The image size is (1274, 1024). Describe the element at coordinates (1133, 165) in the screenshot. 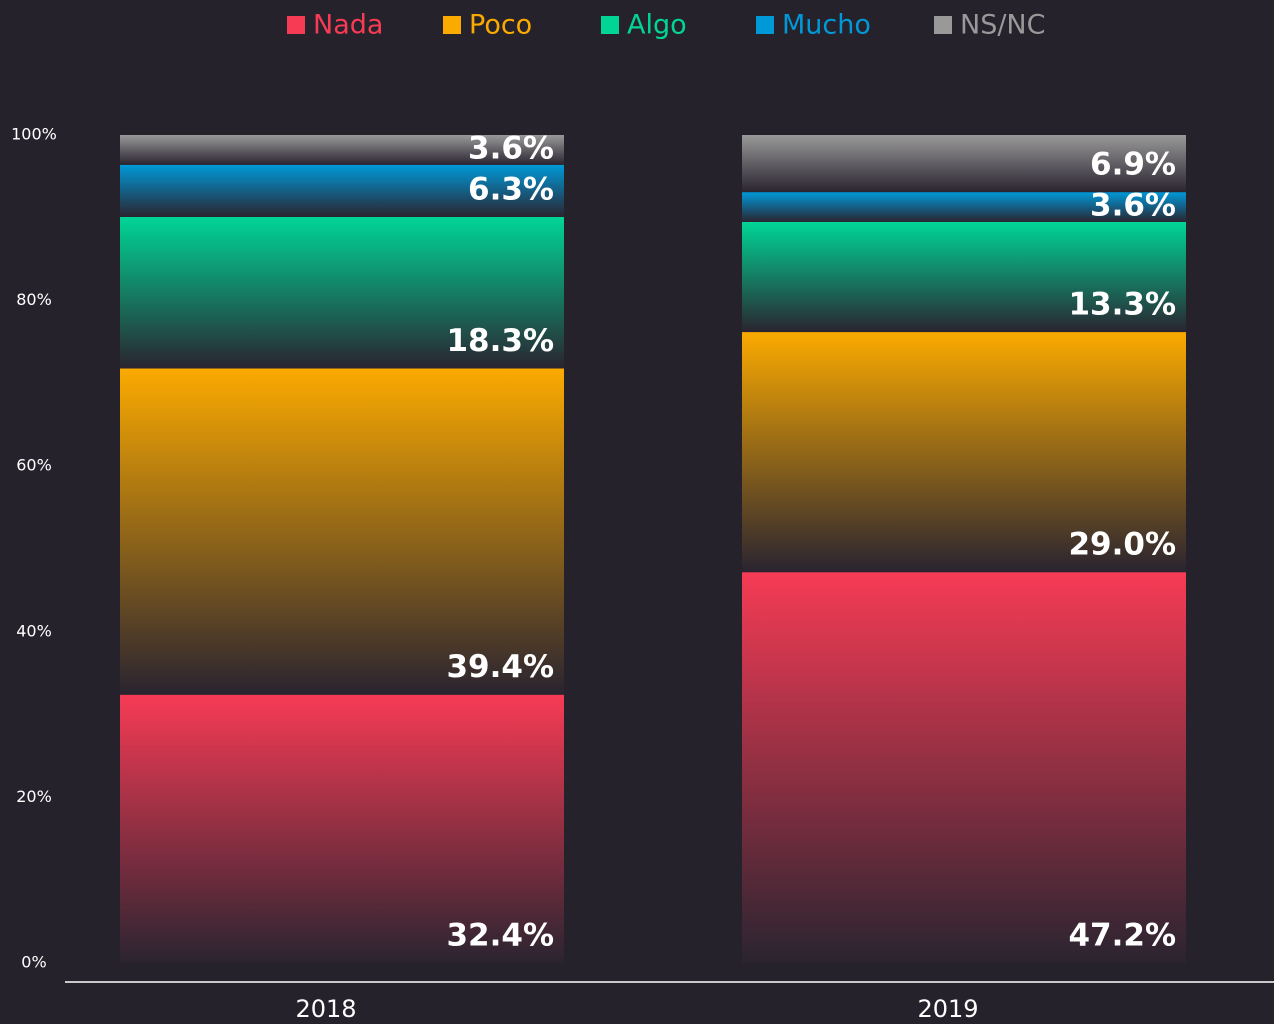

I see `value-label: 6.9%` at that location.